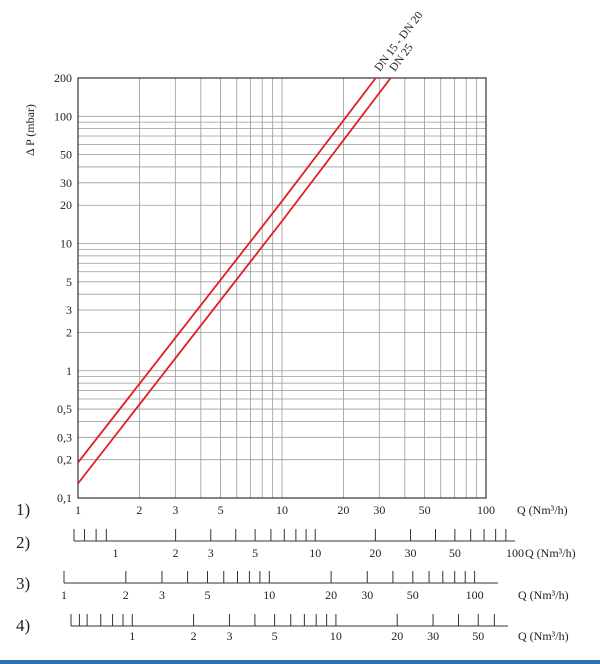 The image size is (600, 664). Describe the element at coordinates (69, 310) in the screenshot. I see `y-tick-label: 3` at that location.